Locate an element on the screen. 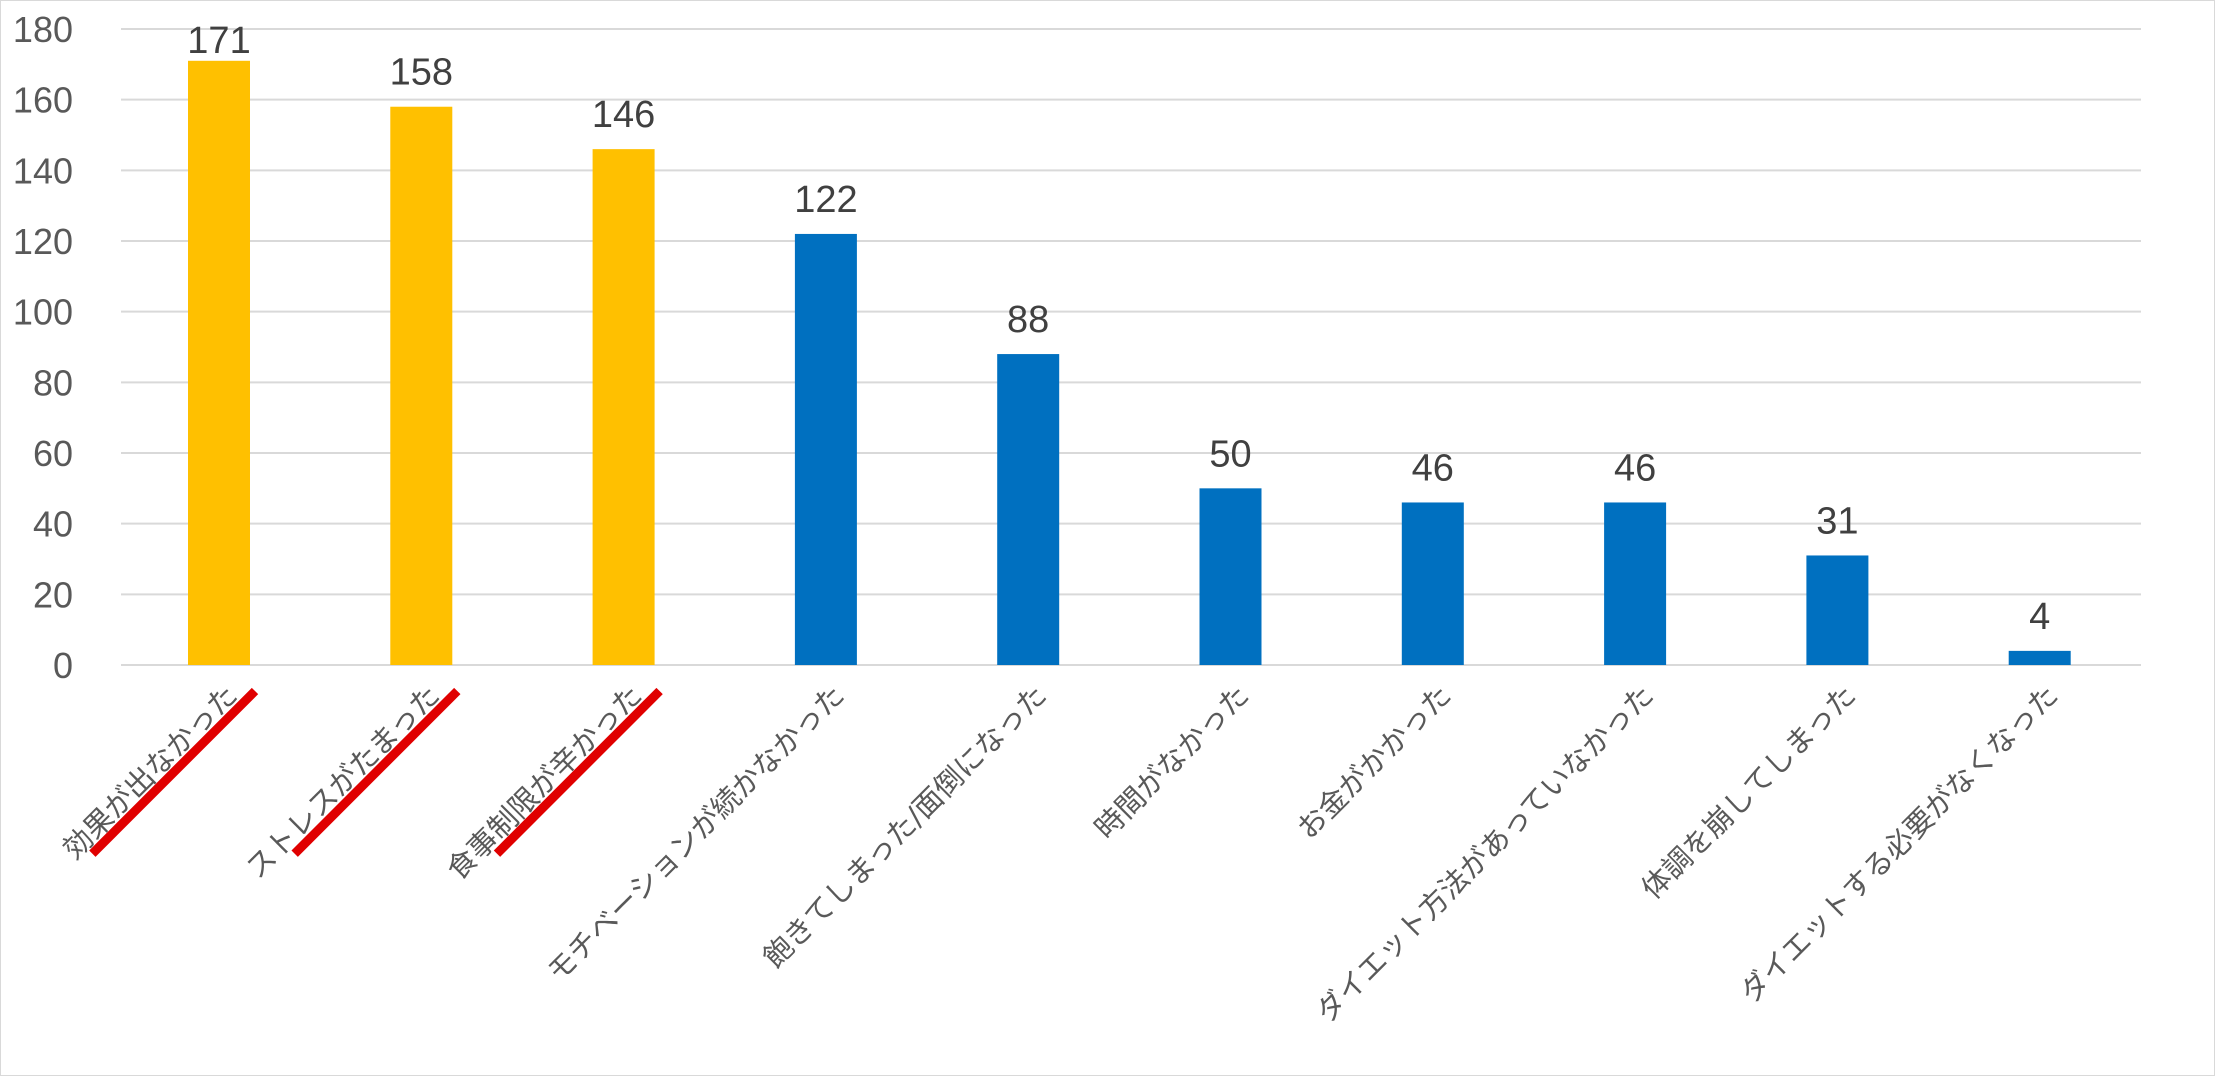 The height and width of the screenshot is (1077, 2215). category-label: 効果が出なかった is located at coordinates (150, 772).